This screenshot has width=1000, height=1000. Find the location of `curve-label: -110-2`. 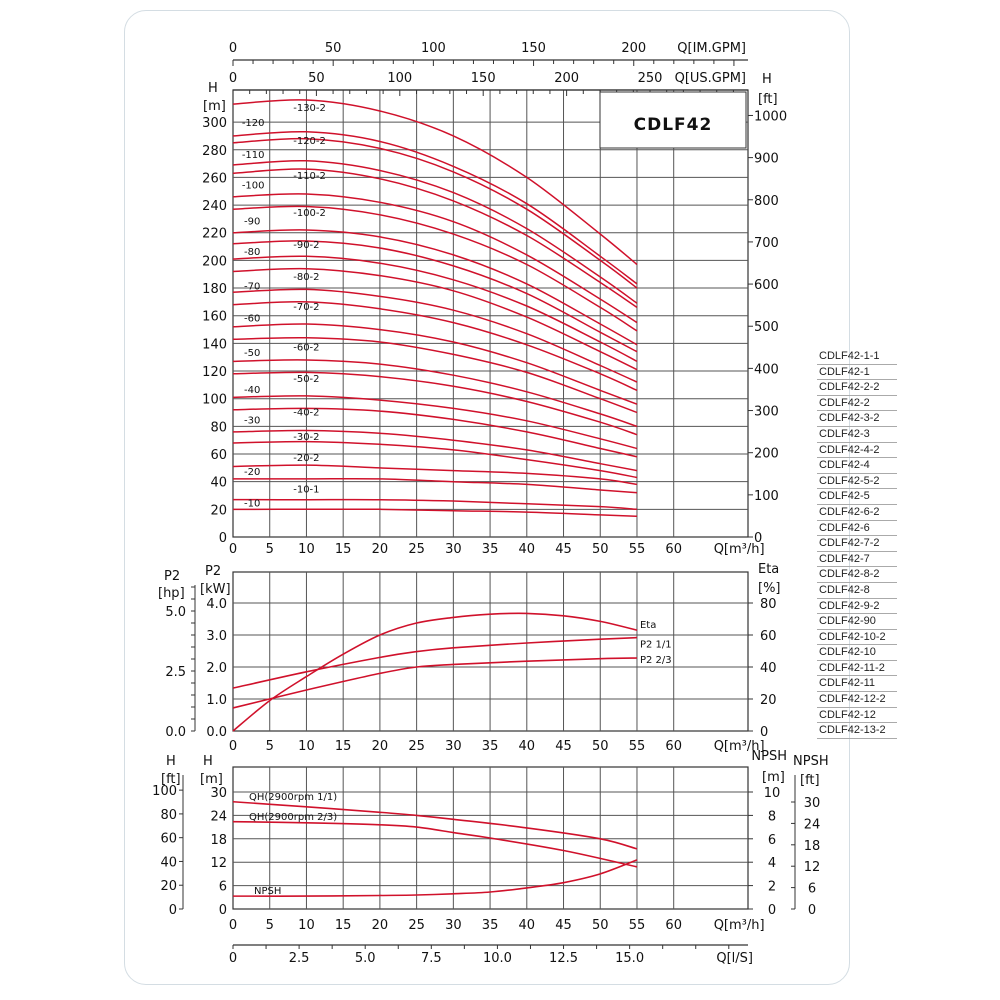

curve-label: -110-2 is located at coordinates (309, 176).